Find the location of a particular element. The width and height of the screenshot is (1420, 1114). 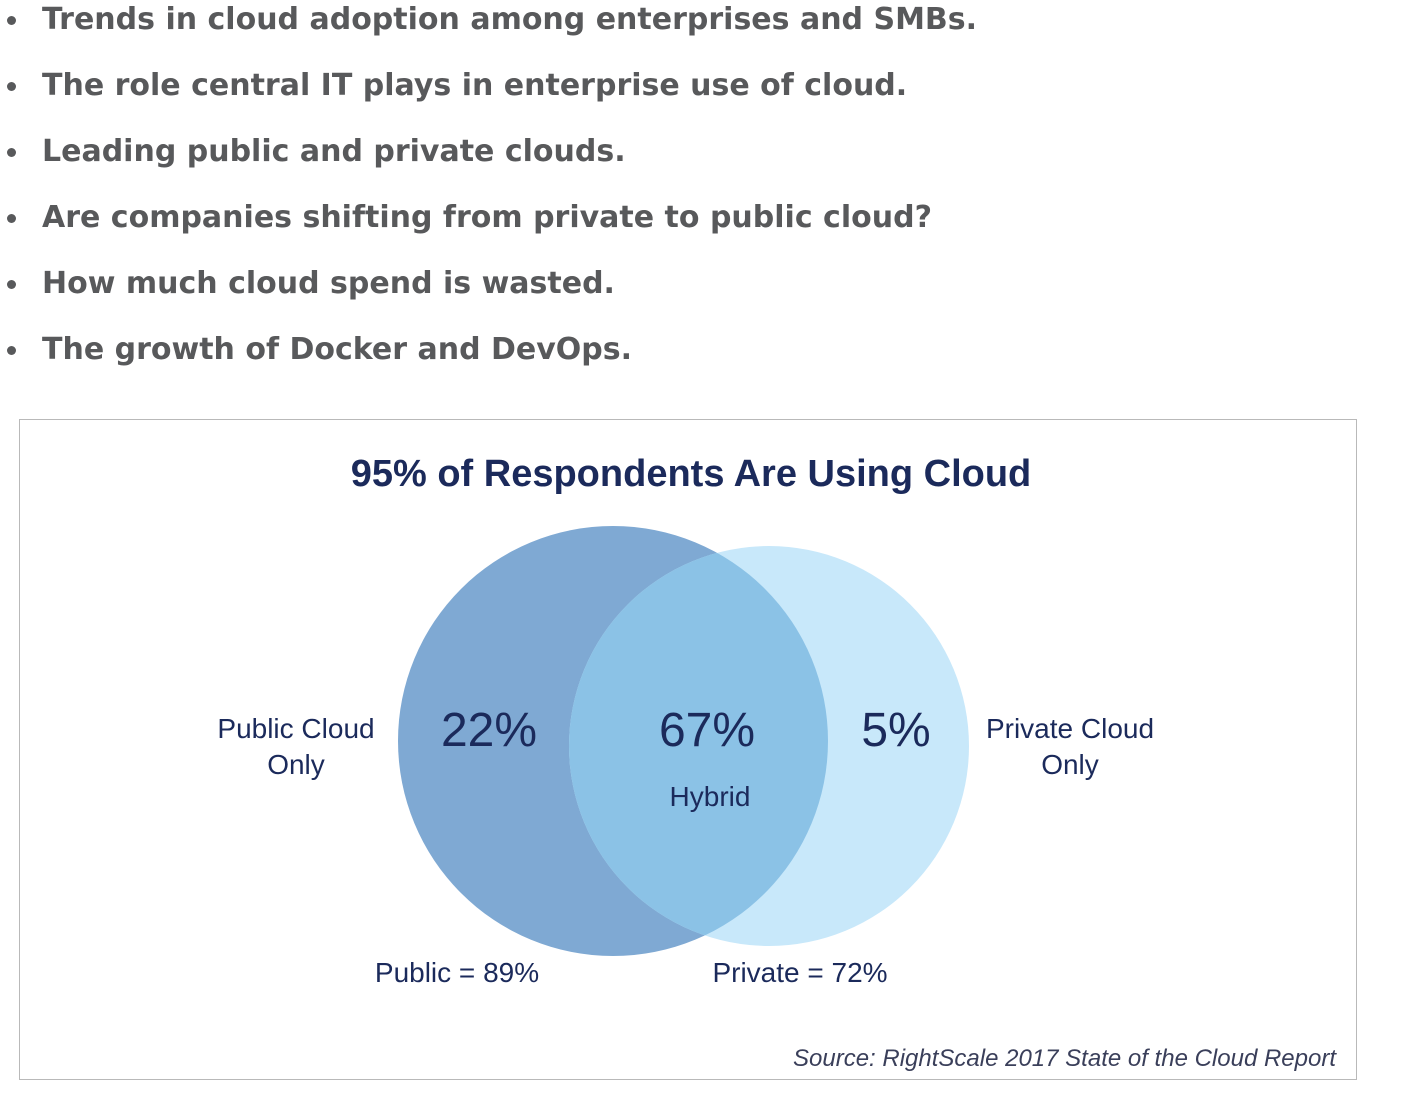

hybrid-label: Hybrid is located at coordinates (710, 796).